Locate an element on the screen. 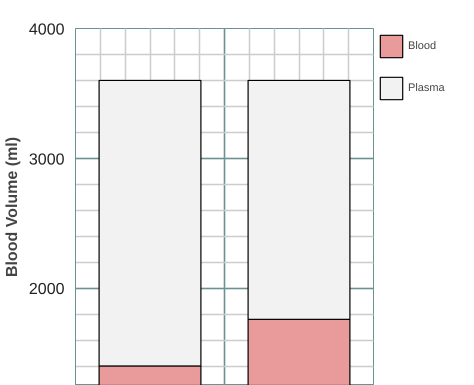  legend-label: Blood is located at coordinates (422, 46).